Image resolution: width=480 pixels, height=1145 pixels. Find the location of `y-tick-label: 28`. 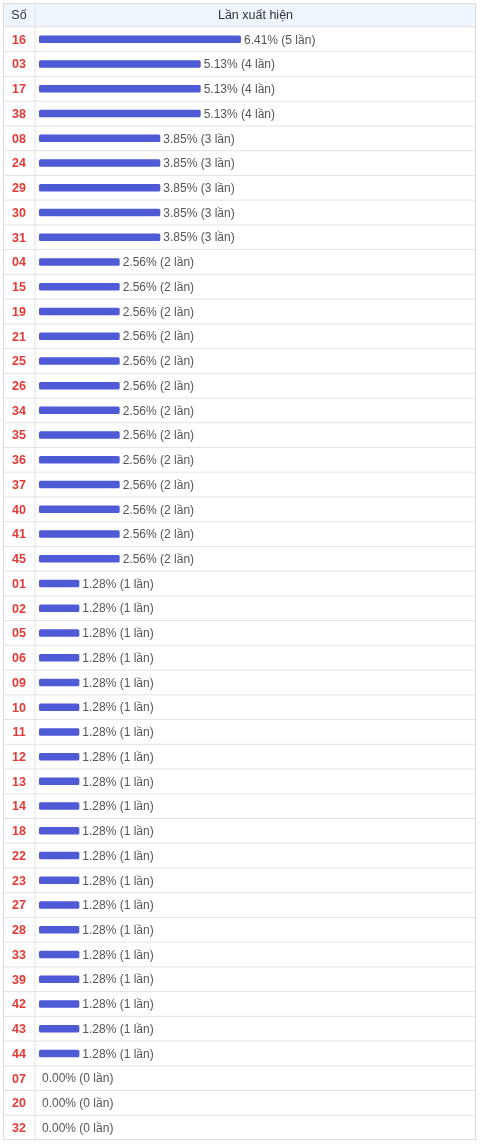

y-tick-label: 28 is located at coordinates (19, 930).